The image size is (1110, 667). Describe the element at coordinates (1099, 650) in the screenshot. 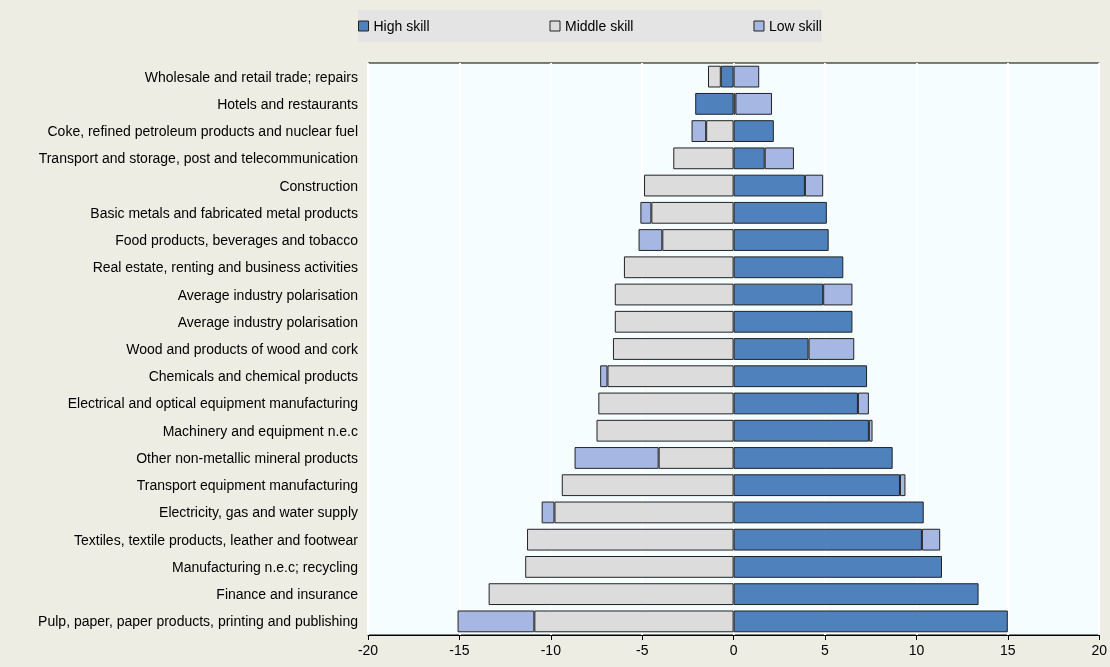

I see `x-tick-label: 20` at that location.